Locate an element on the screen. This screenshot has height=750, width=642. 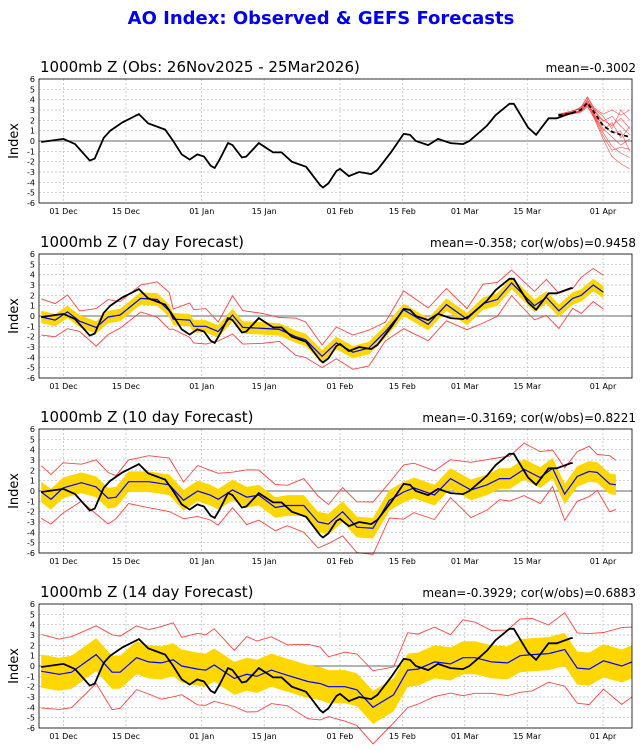
observed-line is located at coordinates (307, 495).